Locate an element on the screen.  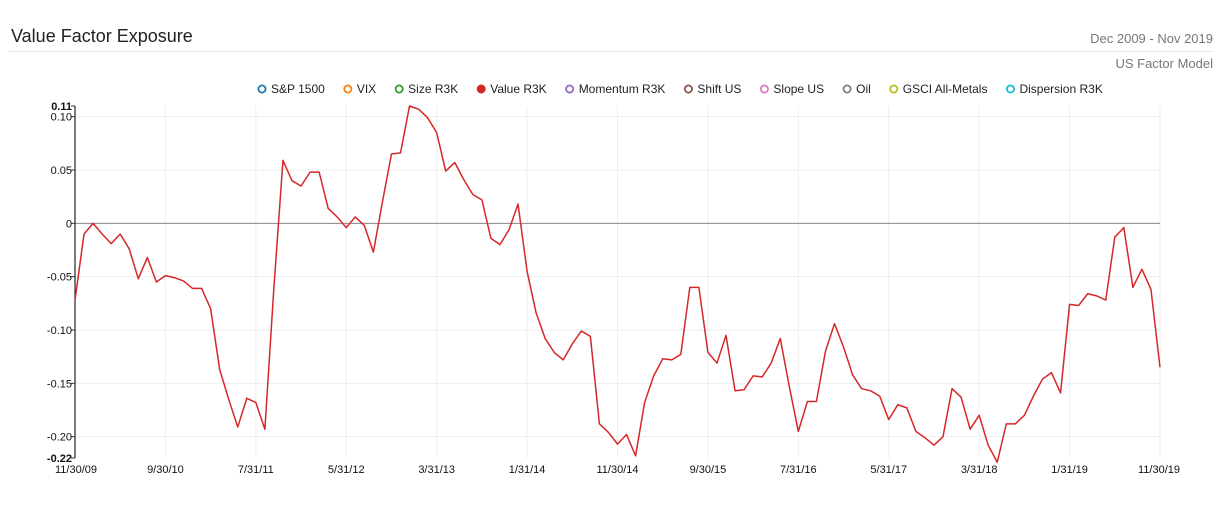
legend-item-vix: VIX is located at coordinates (359, 89).